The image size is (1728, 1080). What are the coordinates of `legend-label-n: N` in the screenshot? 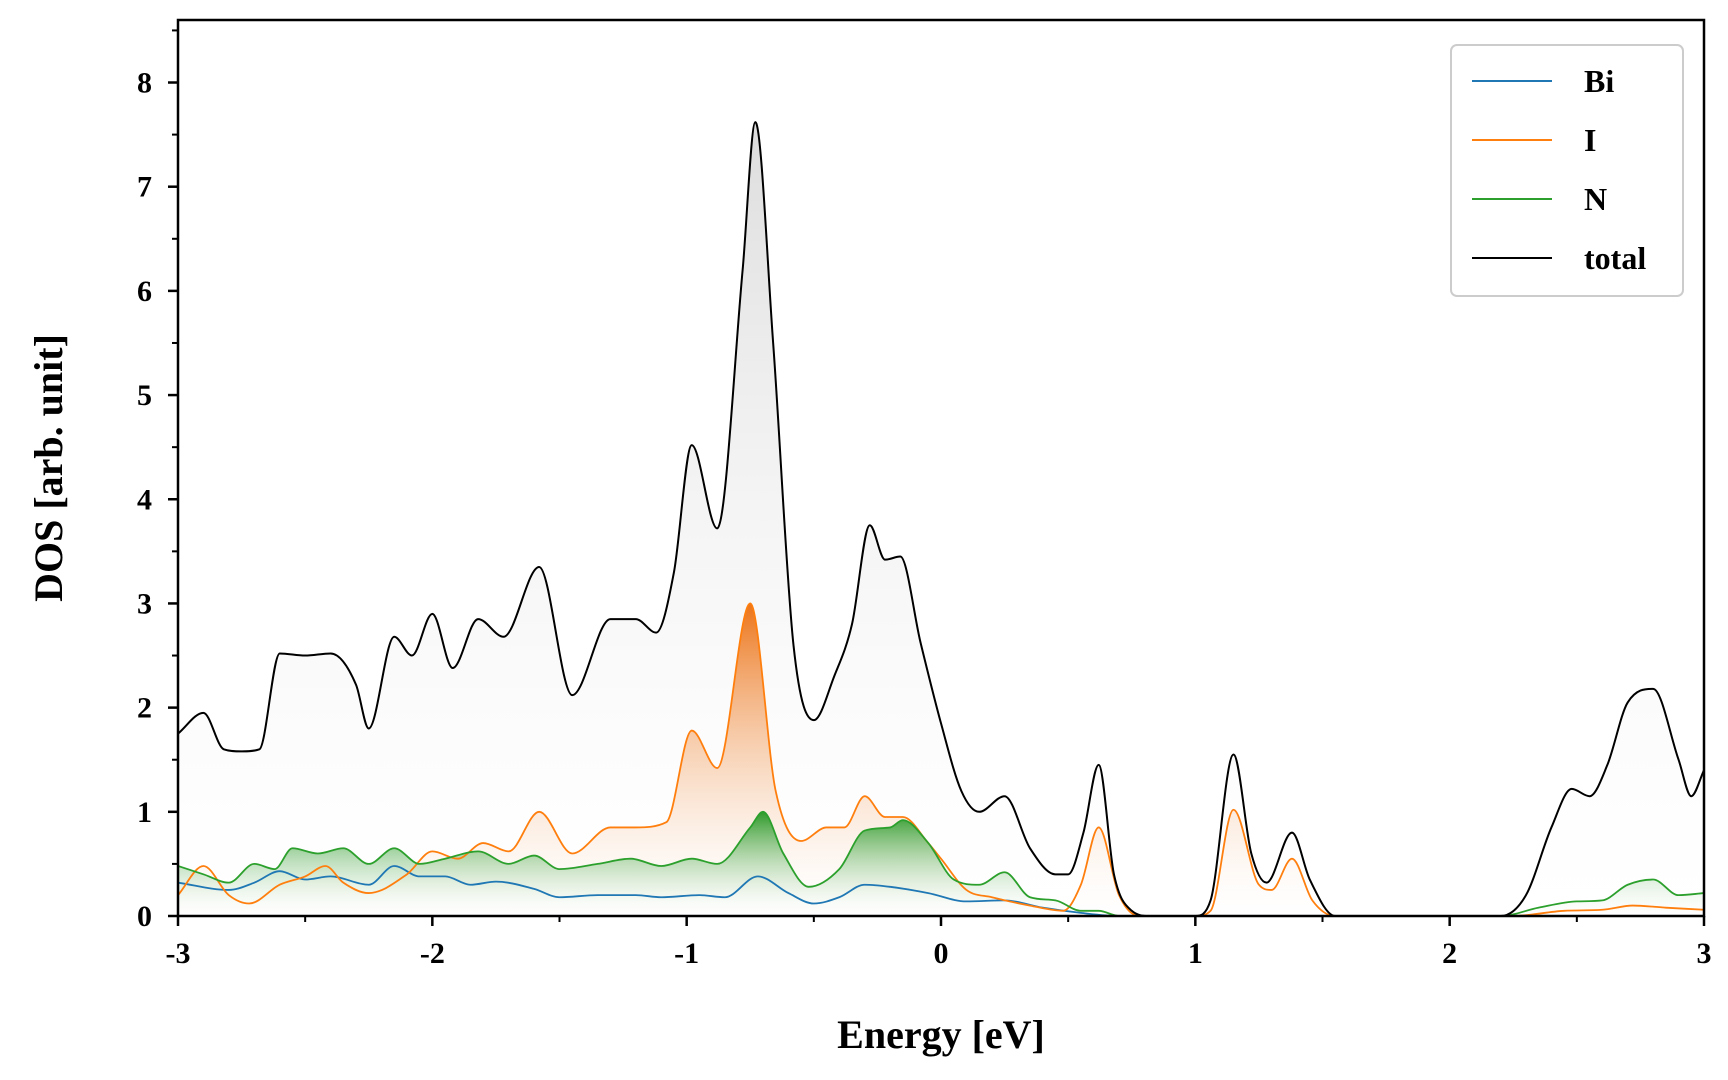 It's located at (1595, 199).